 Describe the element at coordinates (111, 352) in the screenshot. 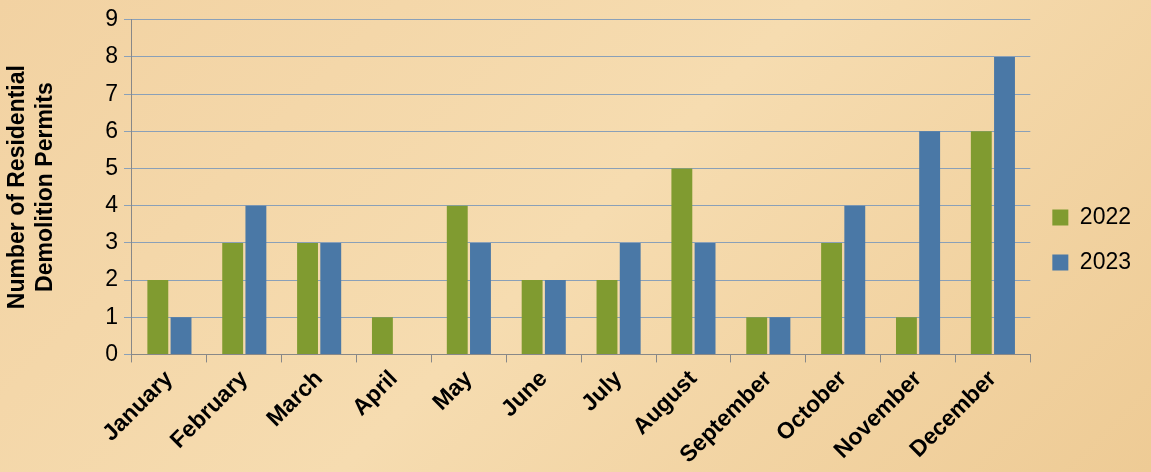

I see `y-tick-label: 0` at that location.